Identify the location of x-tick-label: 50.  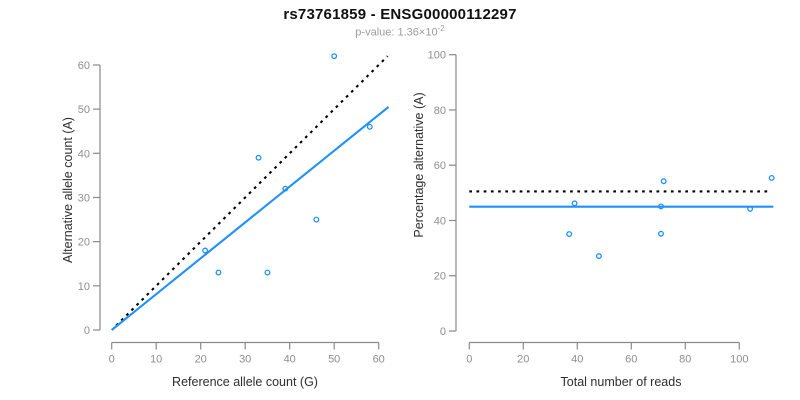
(334, 360).